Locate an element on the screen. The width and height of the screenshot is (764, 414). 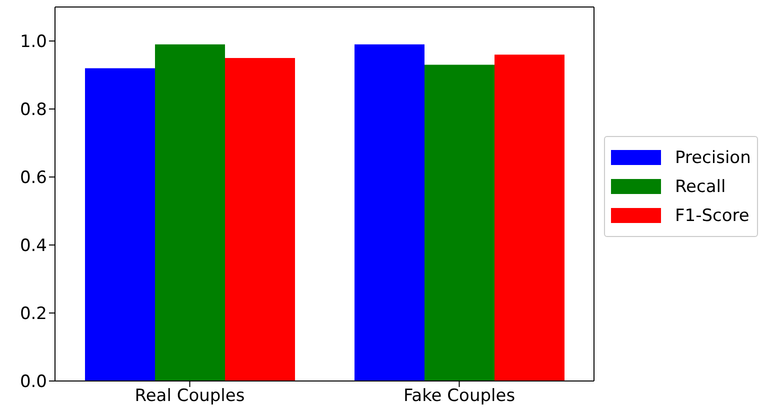
legend-label: Precision is located at coordinates (713, 158).